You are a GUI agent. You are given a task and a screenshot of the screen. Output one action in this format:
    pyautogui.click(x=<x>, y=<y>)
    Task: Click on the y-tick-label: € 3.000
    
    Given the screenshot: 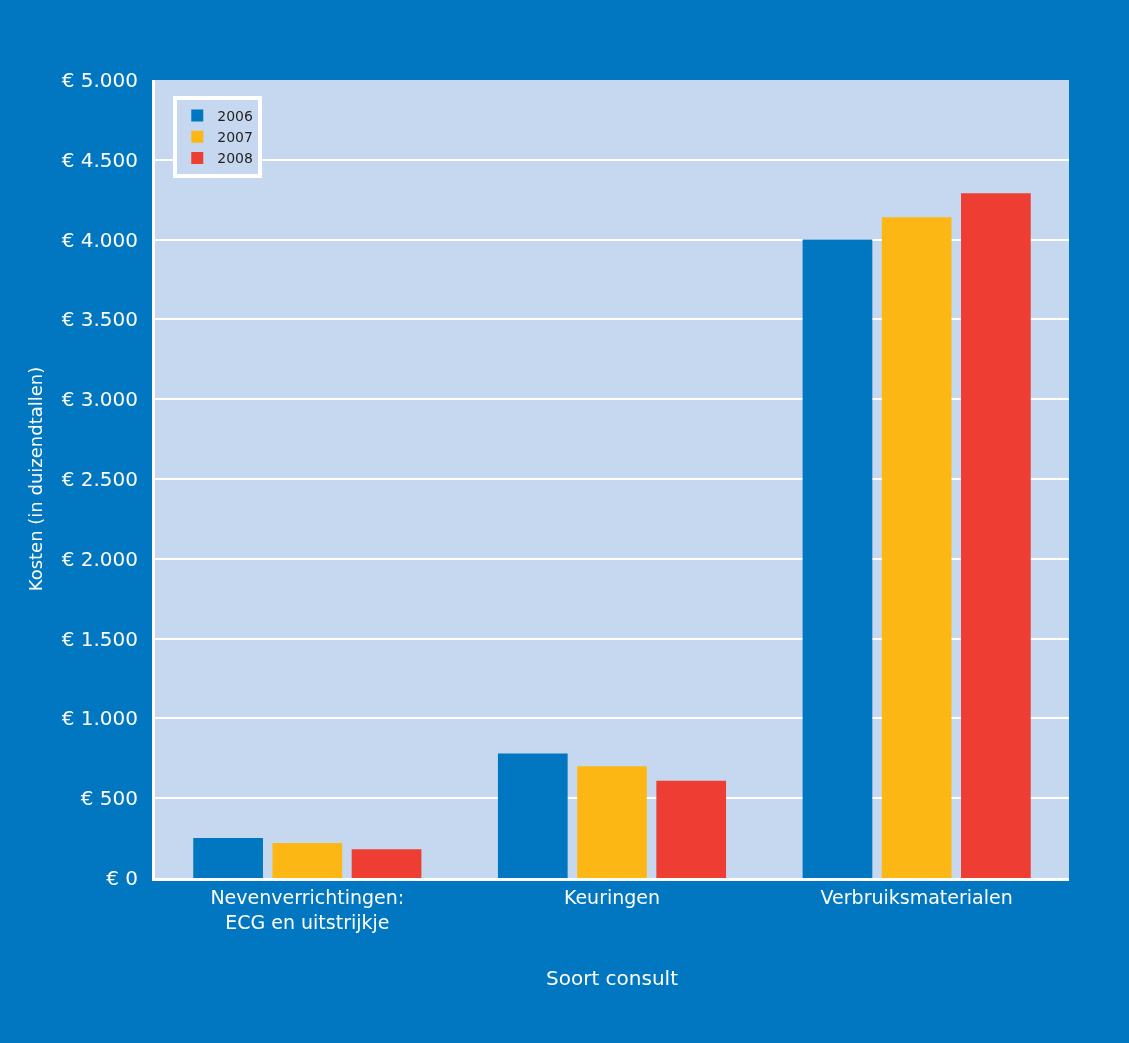 What is the action you would take?
    pyautogui.click(x=99, y=399)
    